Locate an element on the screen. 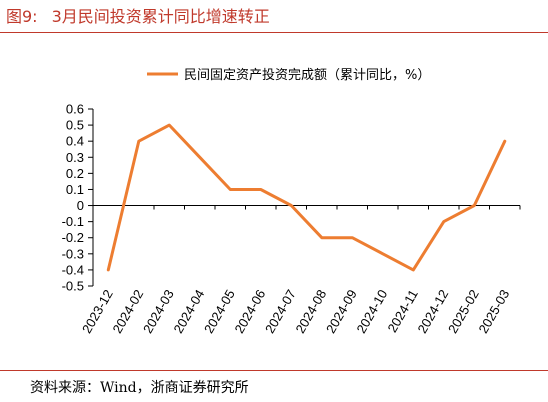 Image resolution: width=548 pixels, height=402 pixels. y-axis: 0.60.50.40.30.20.10-0.1-0.2-0.3-0.4 -0.5 is located at coordinates (78, 198).